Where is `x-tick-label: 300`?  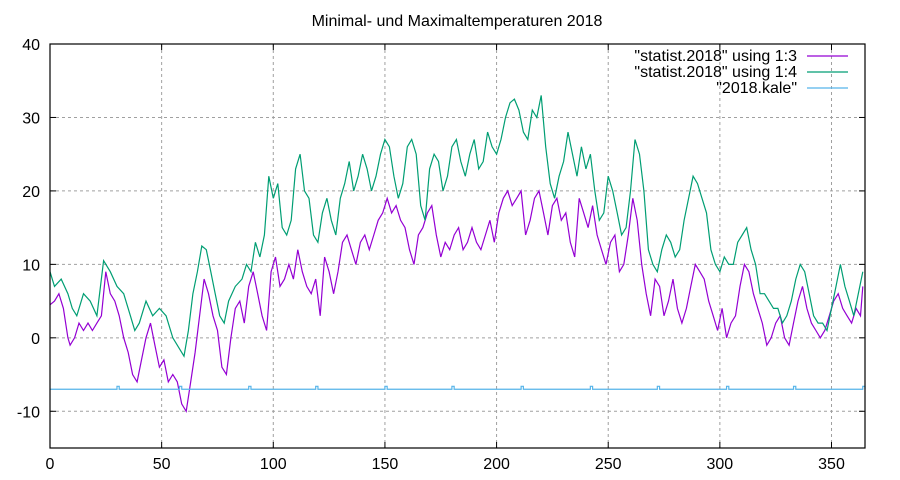 x-tick-label: 300 is located at coordinates (720, 464).